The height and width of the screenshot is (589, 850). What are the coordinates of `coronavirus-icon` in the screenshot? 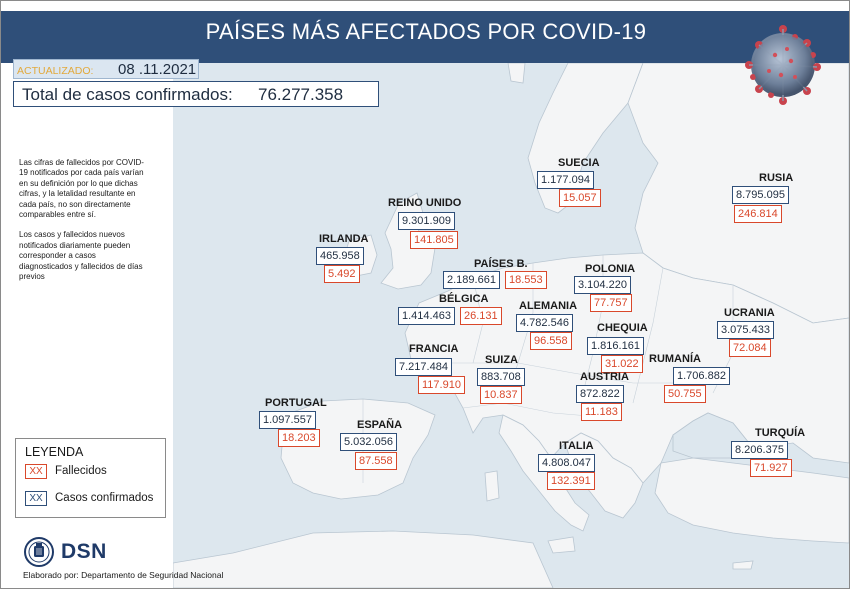 It's located at (783, 65).